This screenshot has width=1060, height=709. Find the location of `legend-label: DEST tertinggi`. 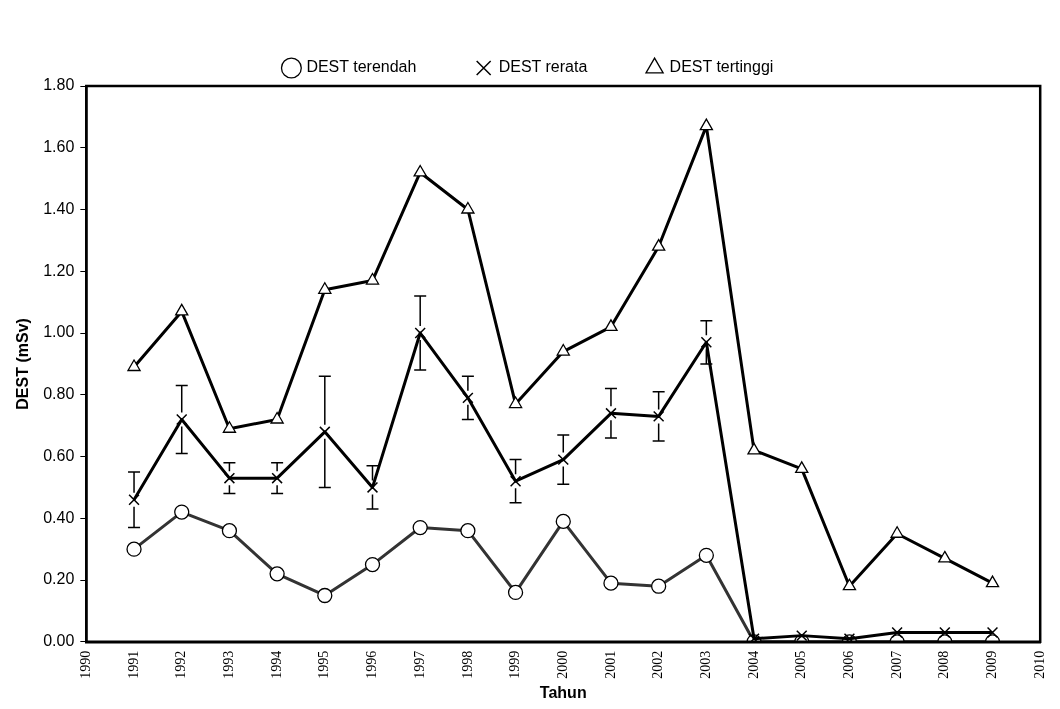

legend-label: DEST tertinggi is located at coordinates (721, 67).